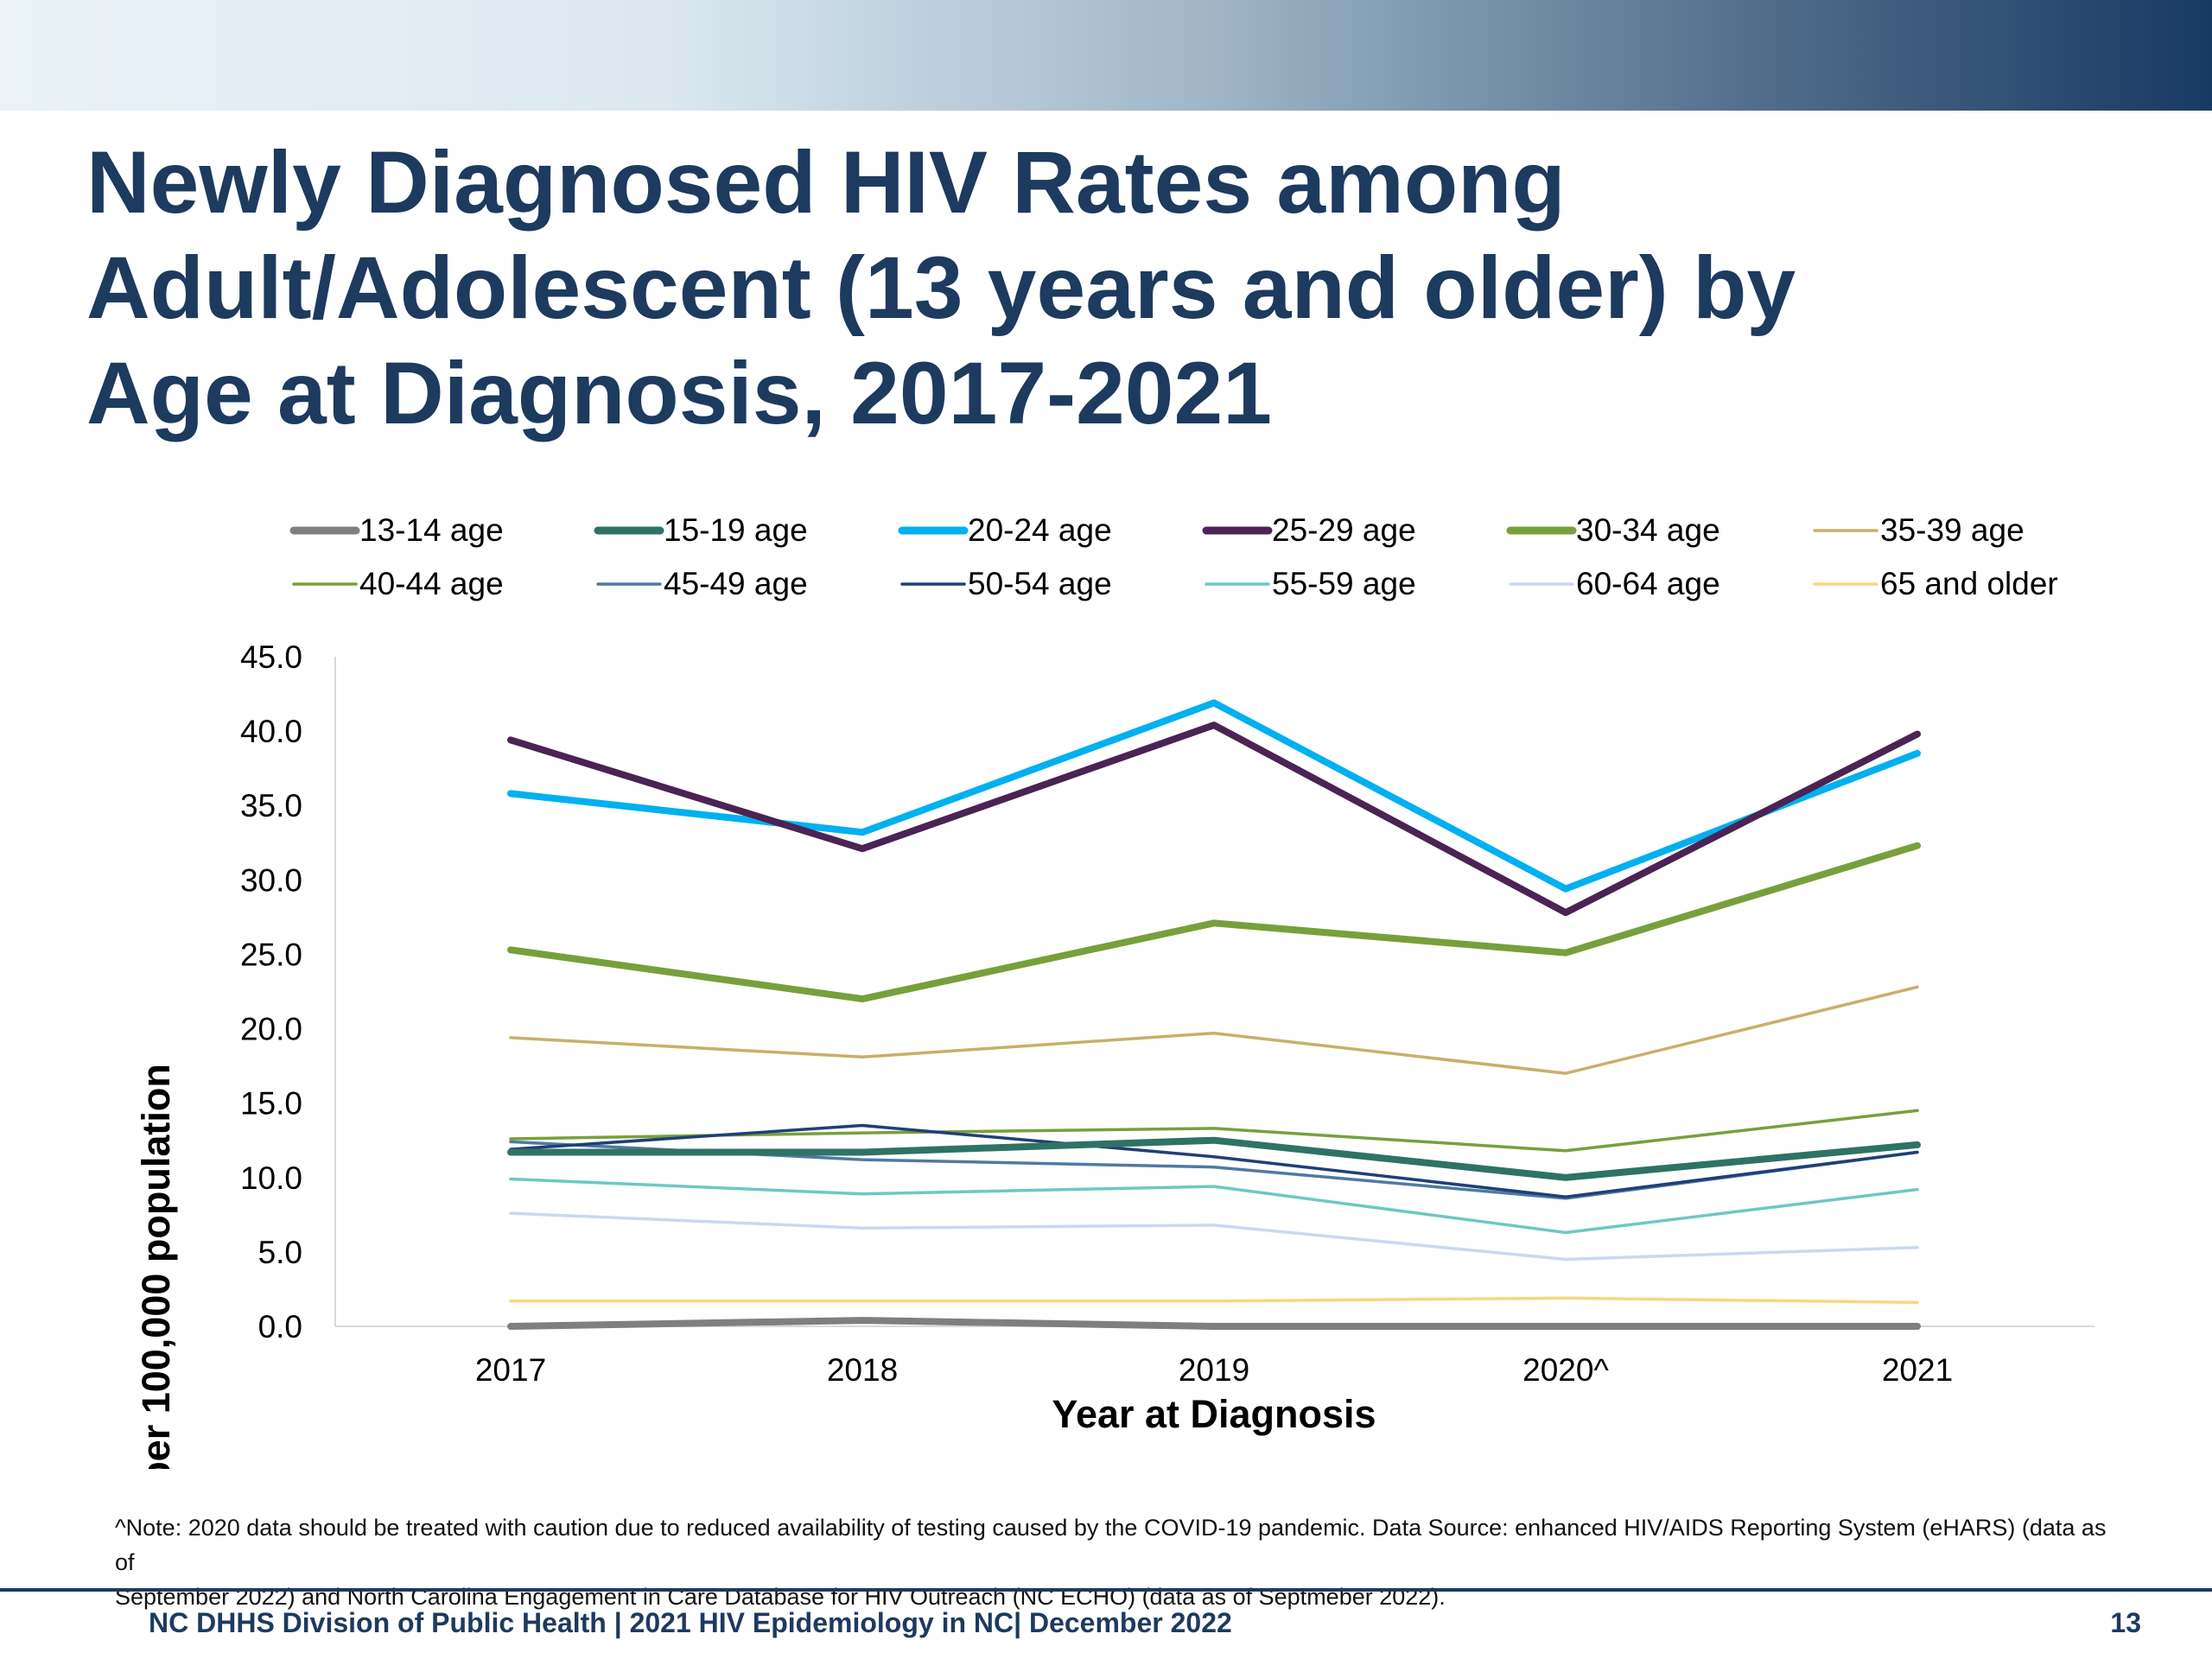 Image resolution: width=2212 pixels, height=1659 pixels. What do you see at coordinates (271, 880) in the screenshot?
I see `y-tick-label: 30.0` at bounding box center [271, 880].